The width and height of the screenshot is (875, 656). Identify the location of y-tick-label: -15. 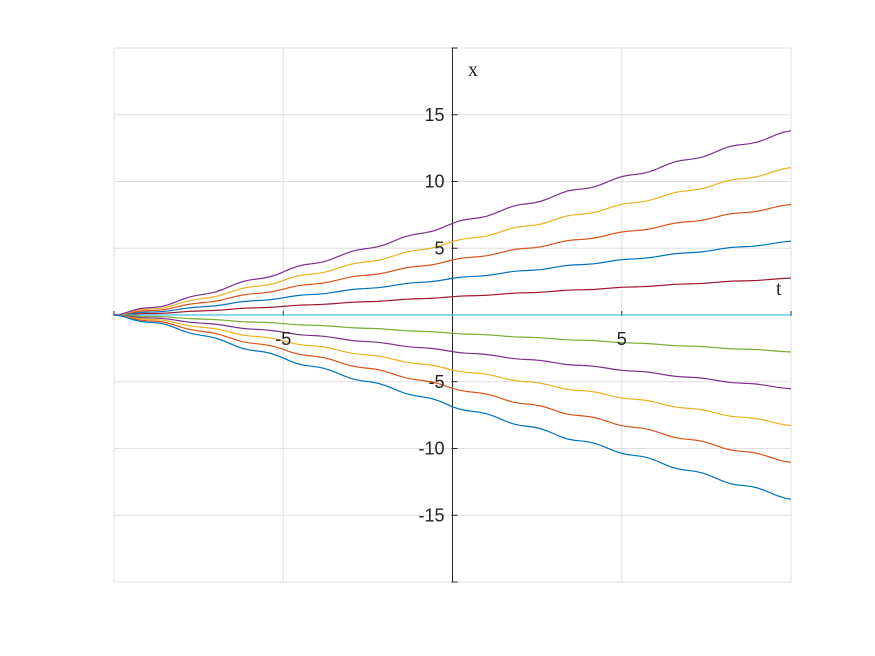
(431, 515).